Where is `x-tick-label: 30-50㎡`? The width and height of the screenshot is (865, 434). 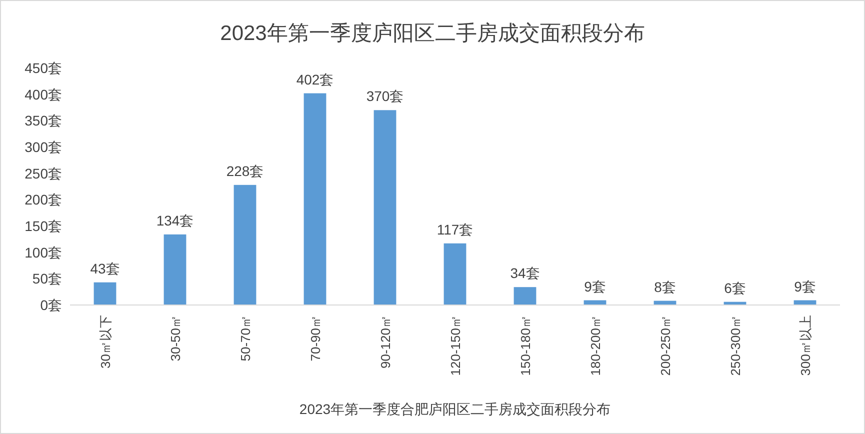 x-tick-label: 30-50㎡ is located at coordinates (175, 338).